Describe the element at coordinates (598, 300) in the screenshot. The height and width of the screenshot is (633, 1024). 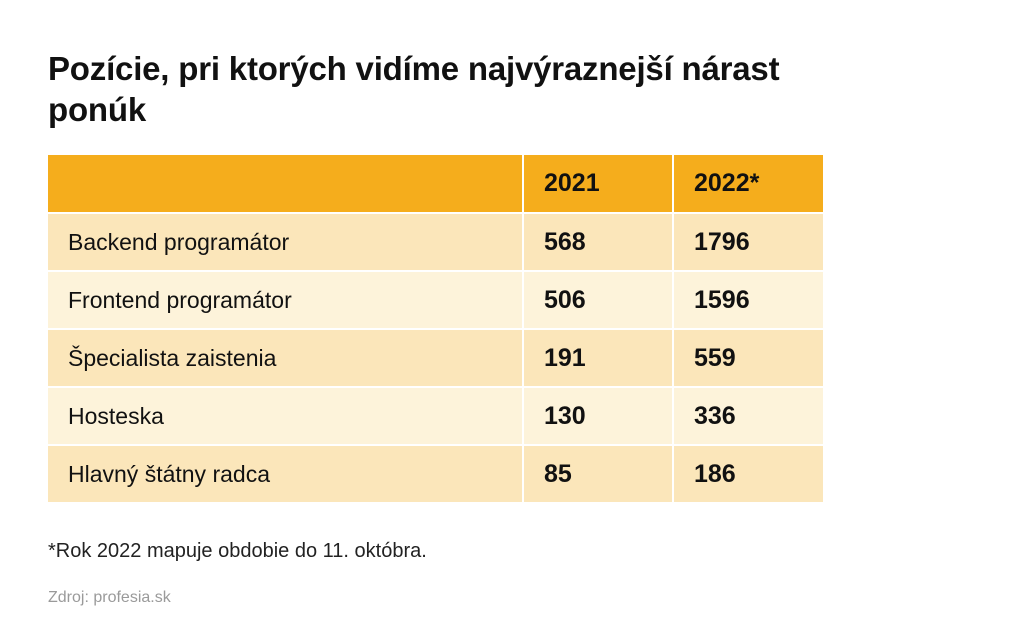
I see `value-2021: 506` at that location.